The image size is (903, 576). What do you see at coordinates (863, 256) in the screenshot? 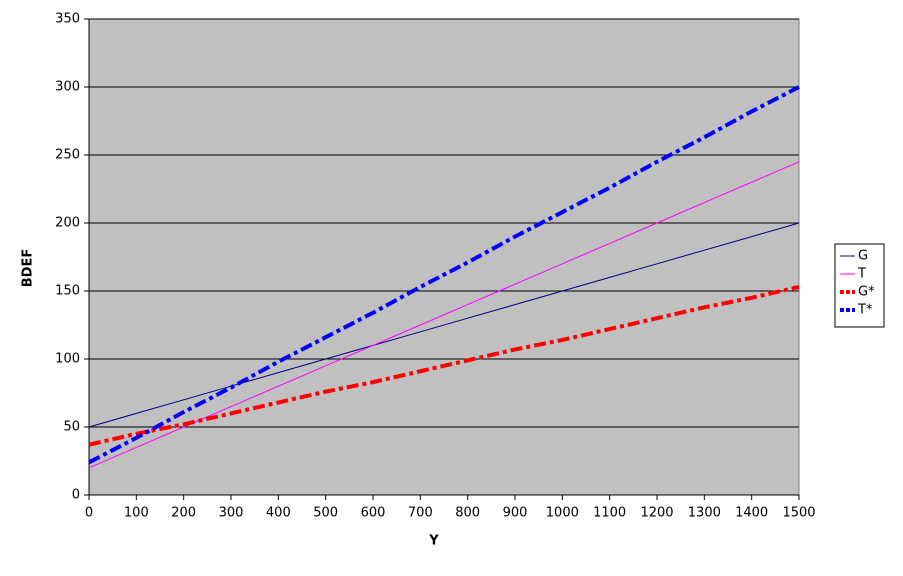
I see `legend-label: G` at bounding box center [863, 256].